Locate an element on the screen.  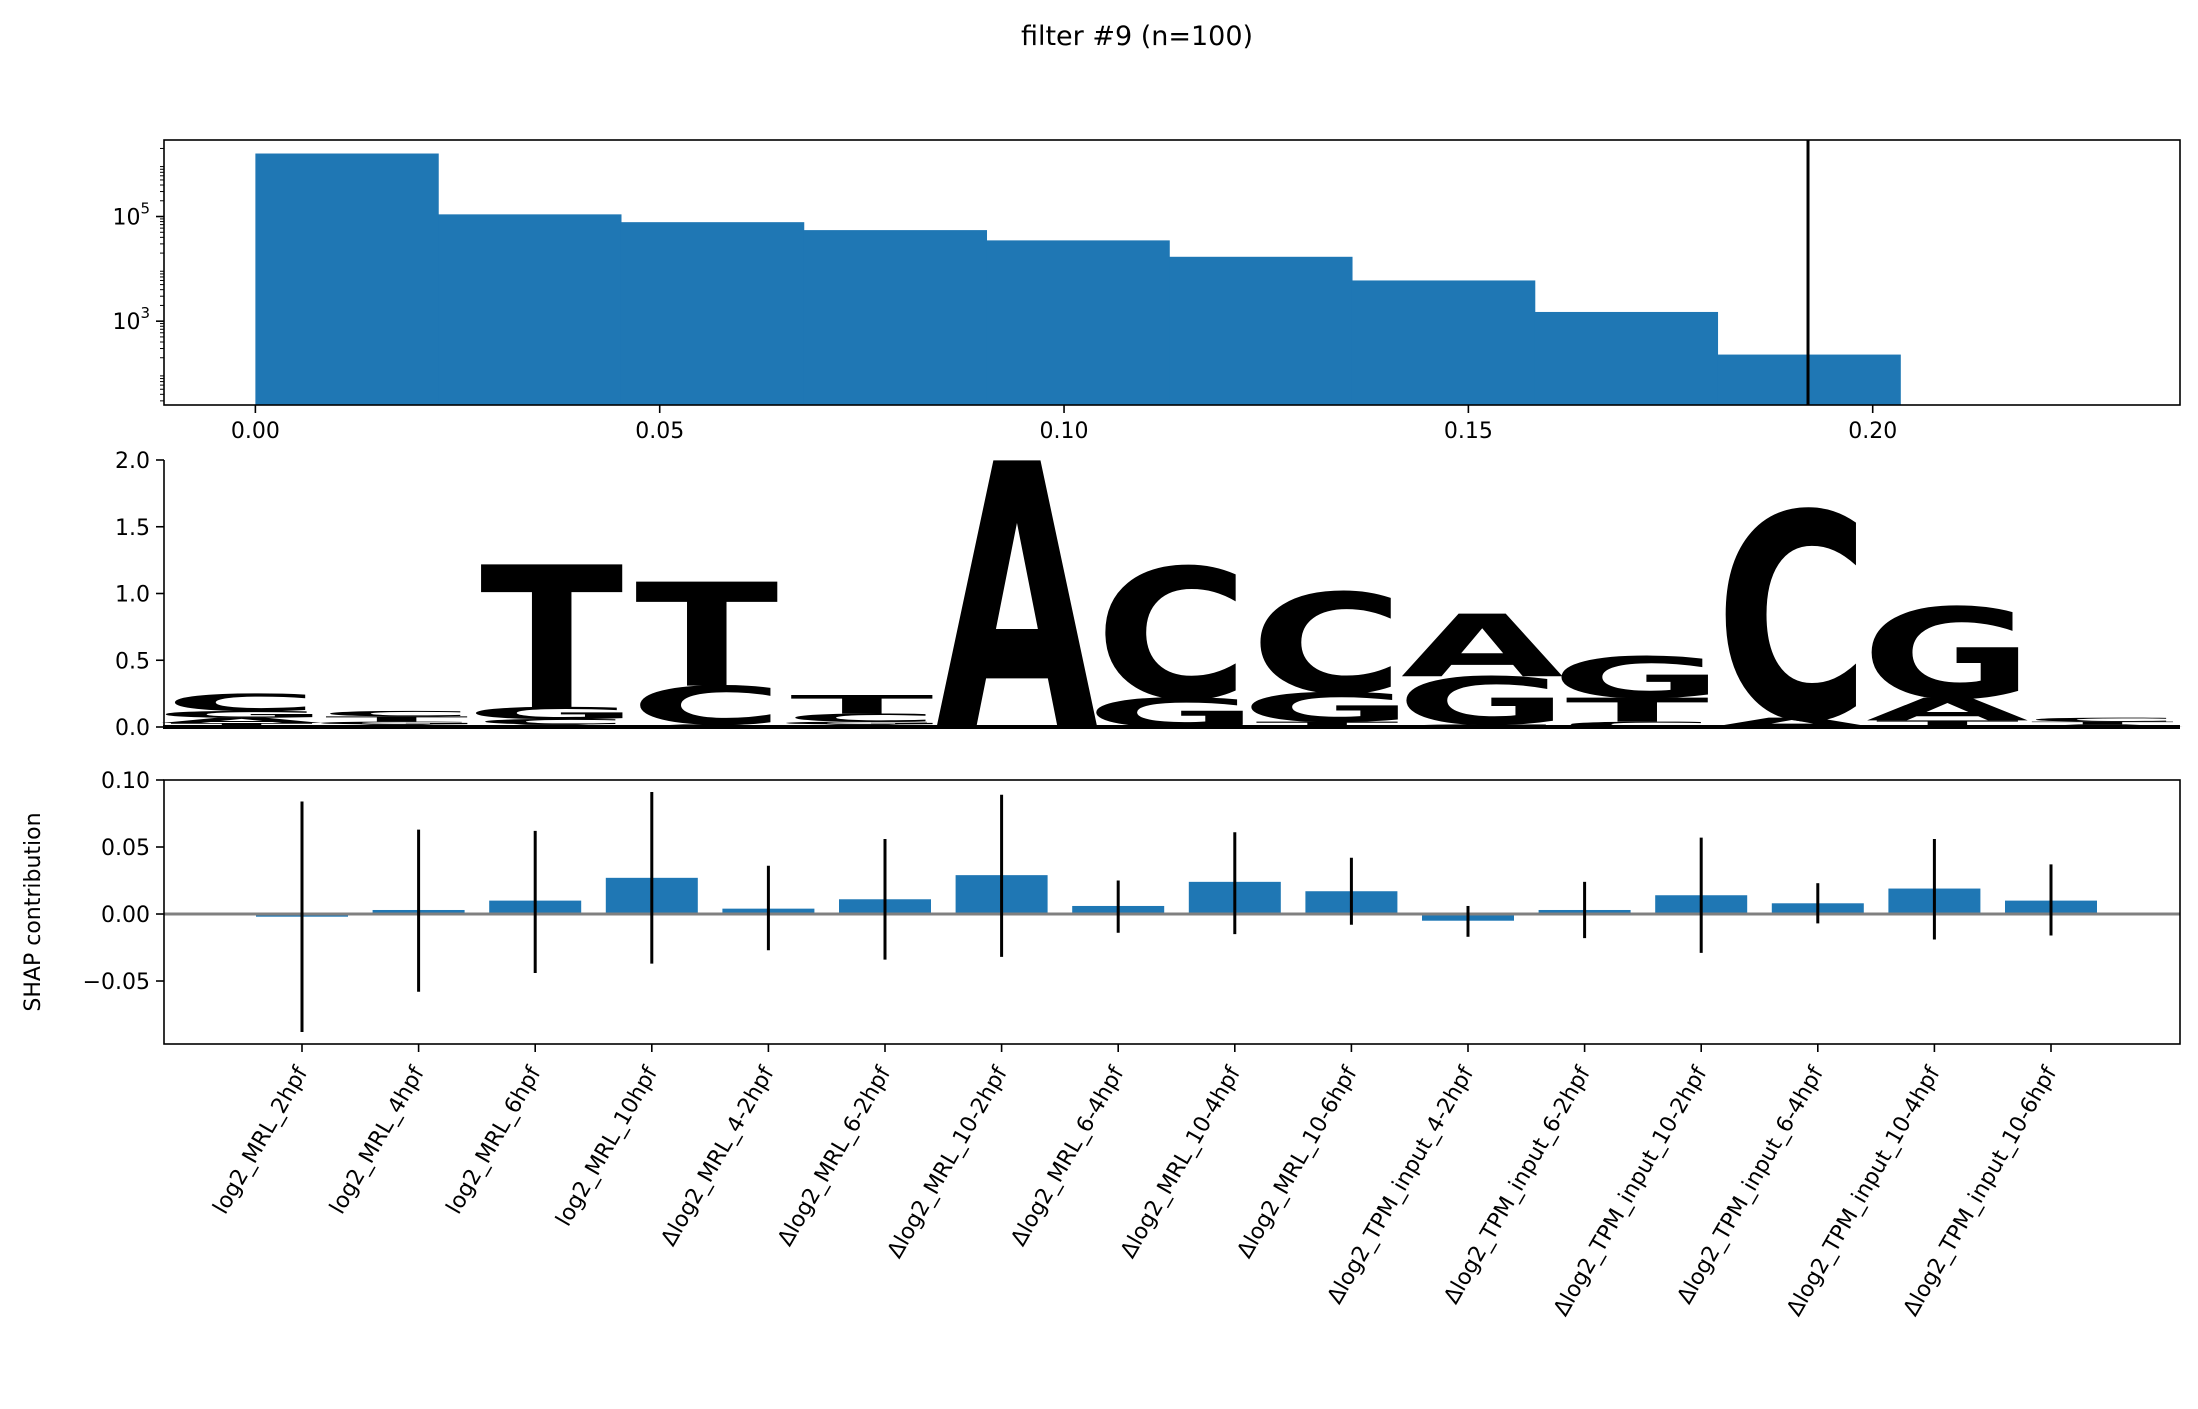
x-category-label: Δlog2_MRL_10-2hpf is located at coordinates (948, 1161).